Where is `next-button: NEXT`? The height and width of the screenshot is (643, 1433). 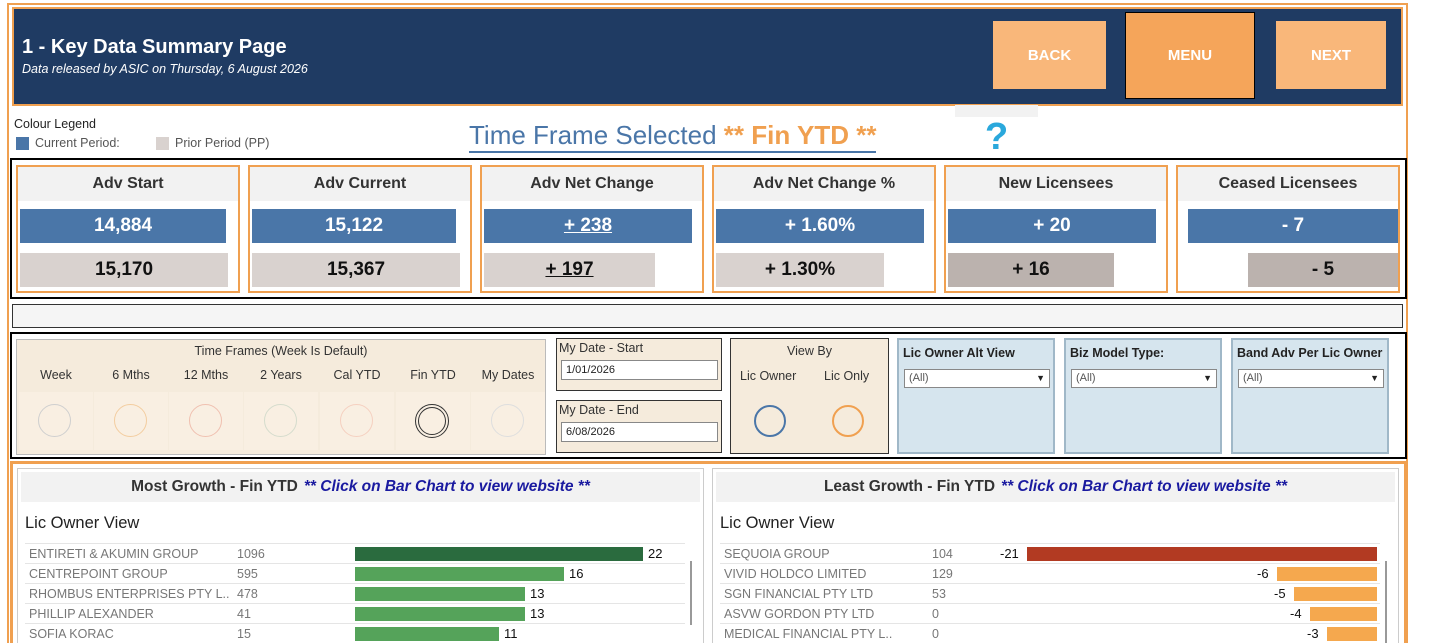
next-button: NEXT is located at coordinates (1331, 55).